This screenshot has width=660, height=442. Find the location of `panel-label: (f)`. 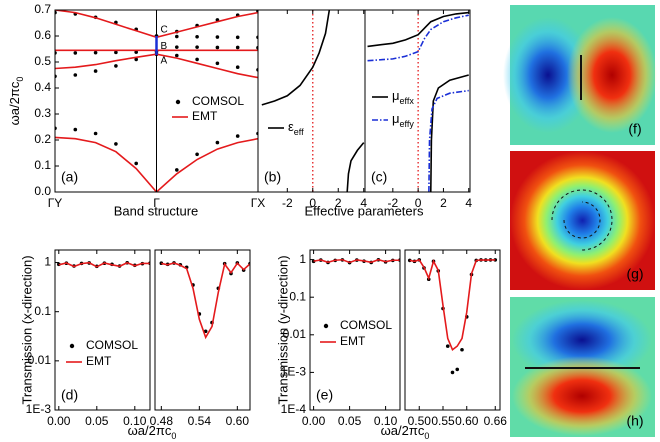

panel-label: (f) is located at coordinates (634, 129).